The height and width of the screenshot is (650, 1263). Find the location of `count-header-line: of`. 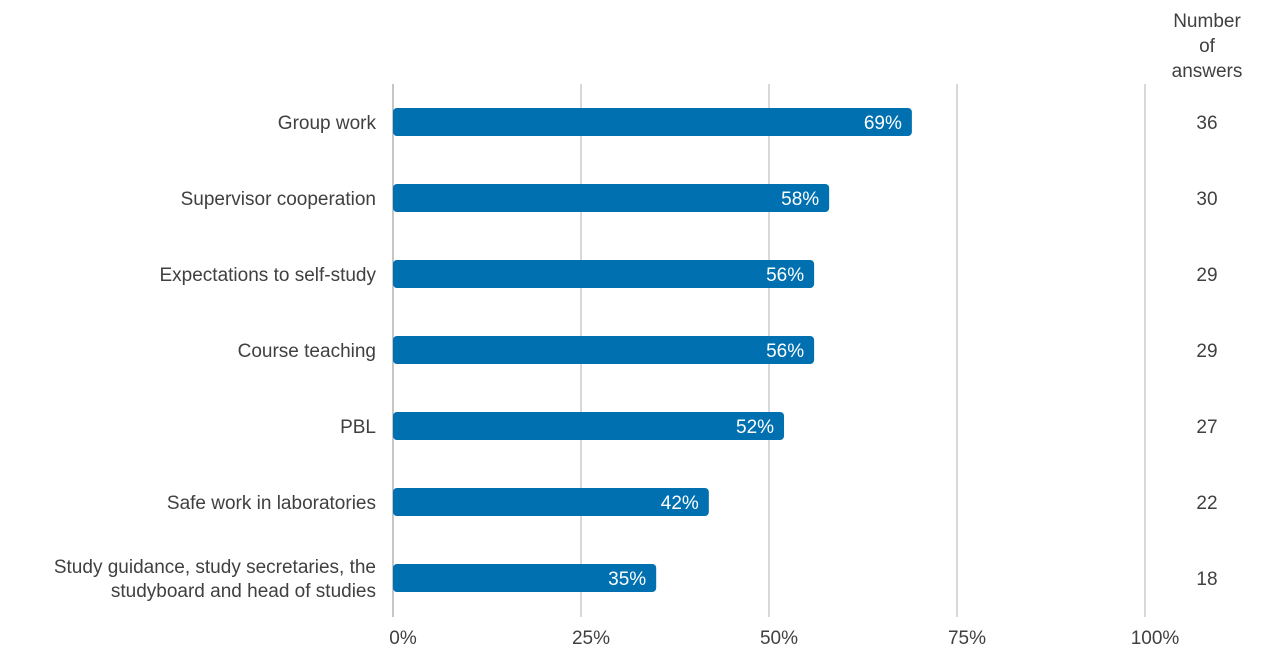

count-header-line: of is located at coordinates (1207, 46).